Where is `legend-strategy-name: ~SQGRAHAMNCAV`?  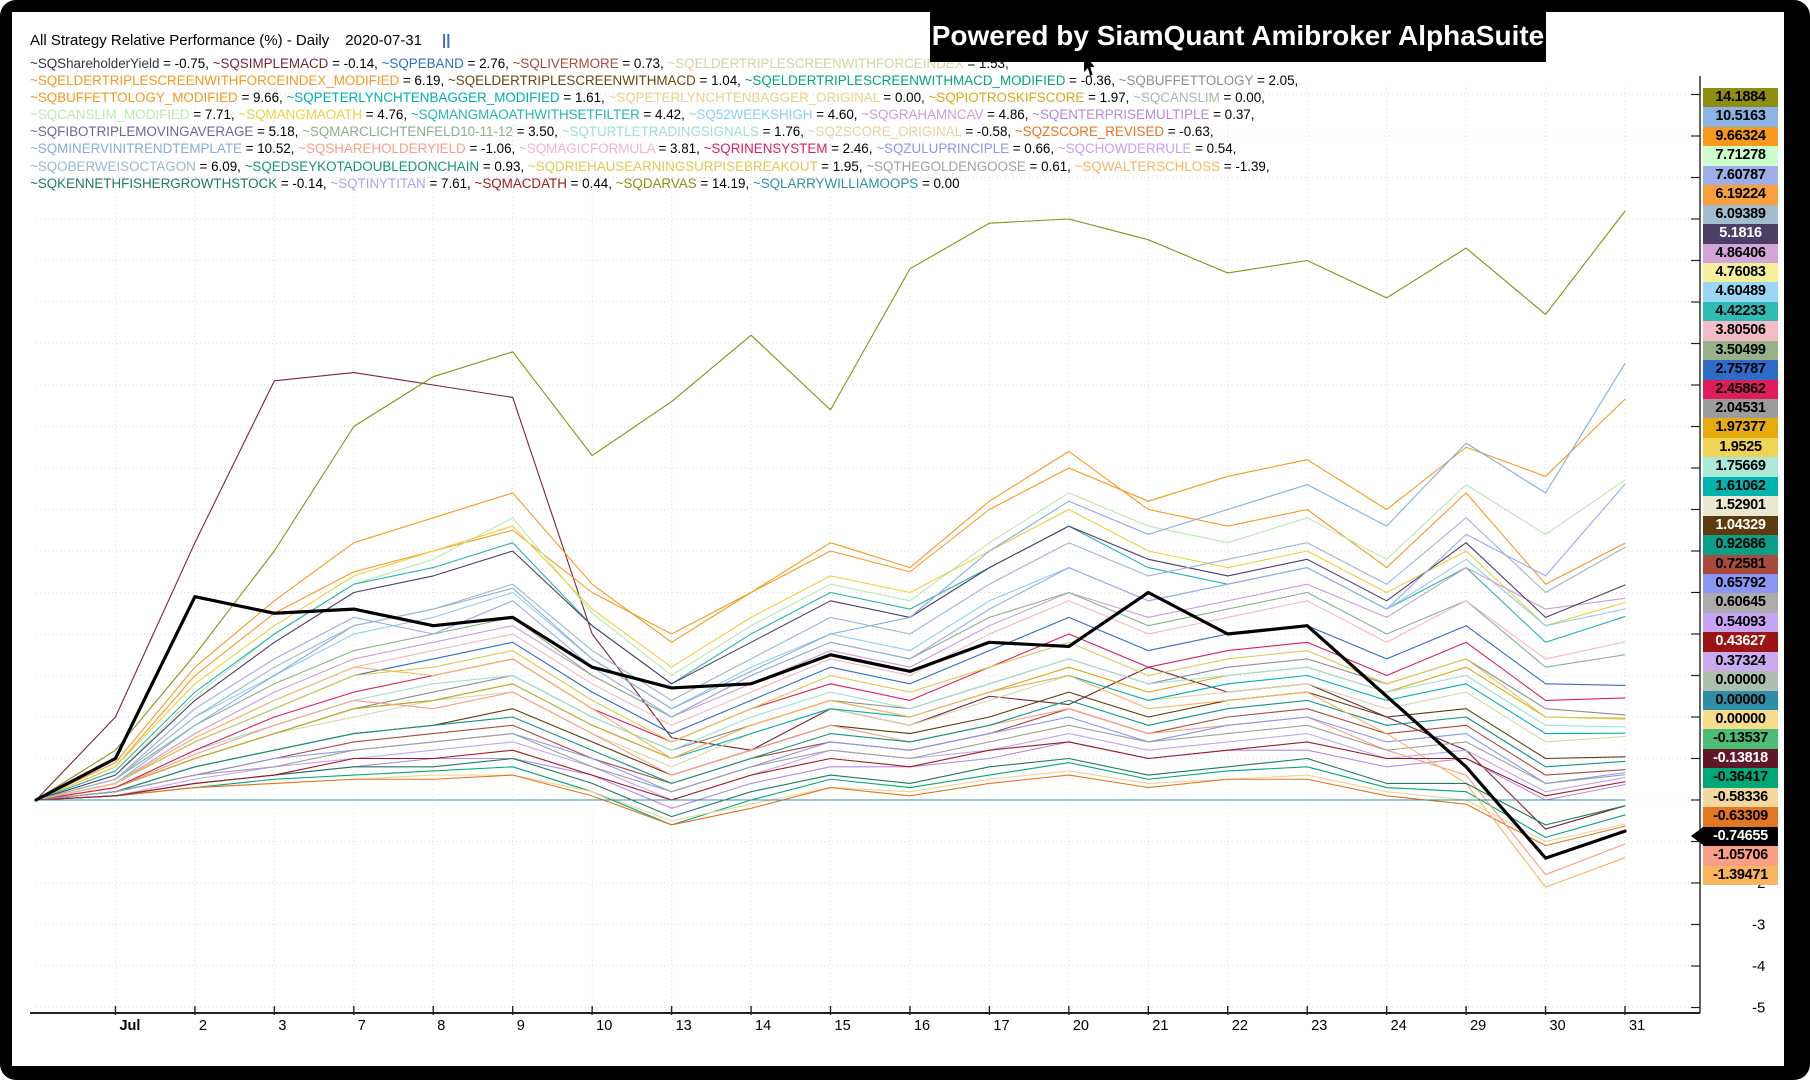 legend-strategy-name: ~SQGRAHAMNCAV is located at coordinates (922, 115).